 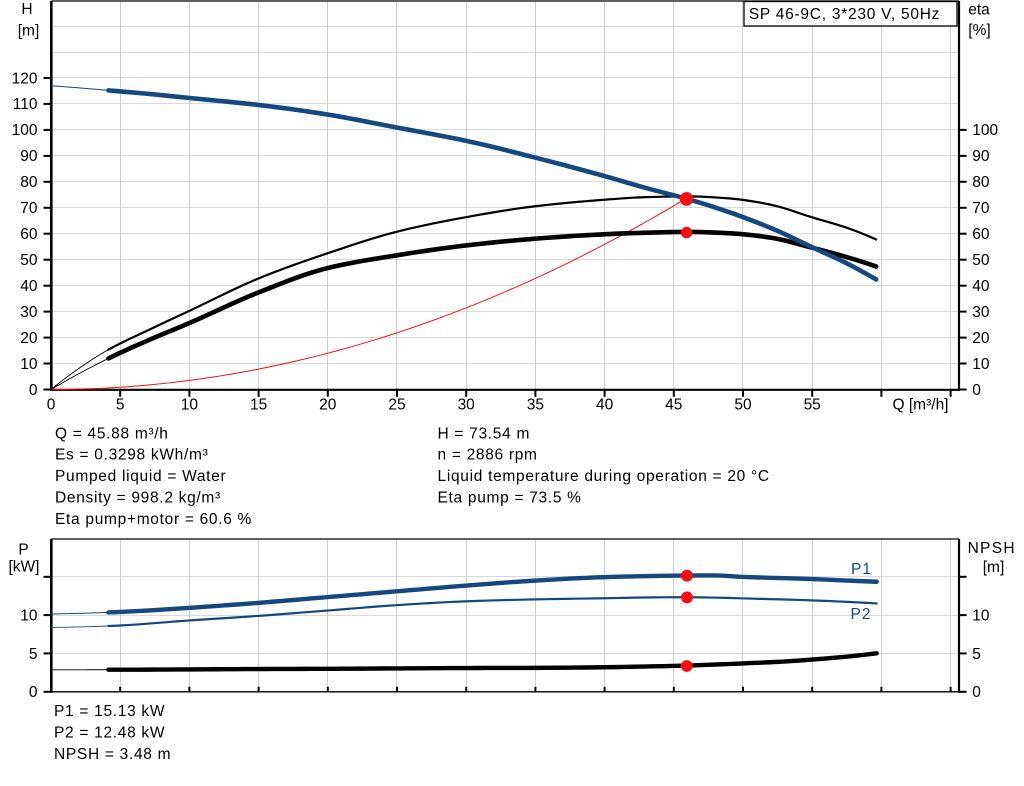 What do you see at coordinates (138, 498) in the screenshot?
I see `svg-text: Density = 998.2 kg/m³` at bounding box center [138, 498].